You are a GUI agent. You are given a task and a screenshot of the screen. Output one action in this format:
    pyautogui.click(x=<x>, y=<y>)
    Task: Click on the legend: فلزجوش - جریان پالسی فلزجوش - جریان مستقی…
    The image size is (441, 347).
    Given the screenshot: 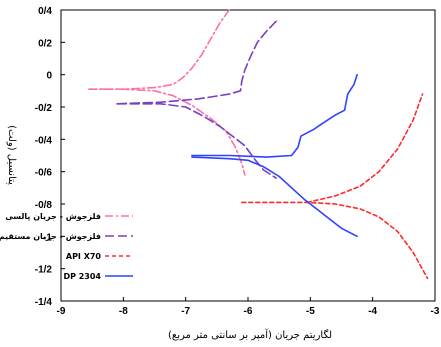 What is the action you would take?
    pyautogui.click(x=66, y=246)
    